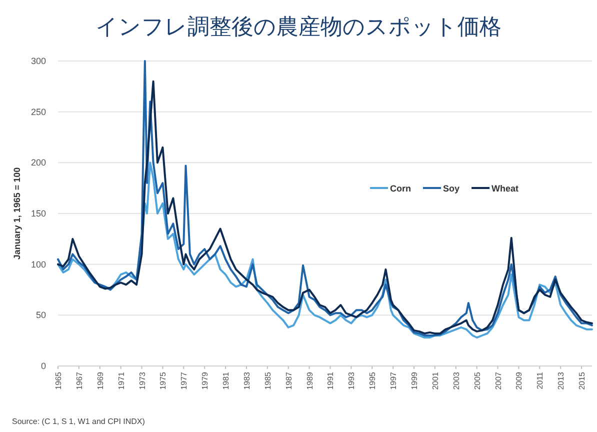  What do you see at coordinates (121, 380) in the screenshot?
I see `x-tick-label: 1971` at bounding box center [121, 380].